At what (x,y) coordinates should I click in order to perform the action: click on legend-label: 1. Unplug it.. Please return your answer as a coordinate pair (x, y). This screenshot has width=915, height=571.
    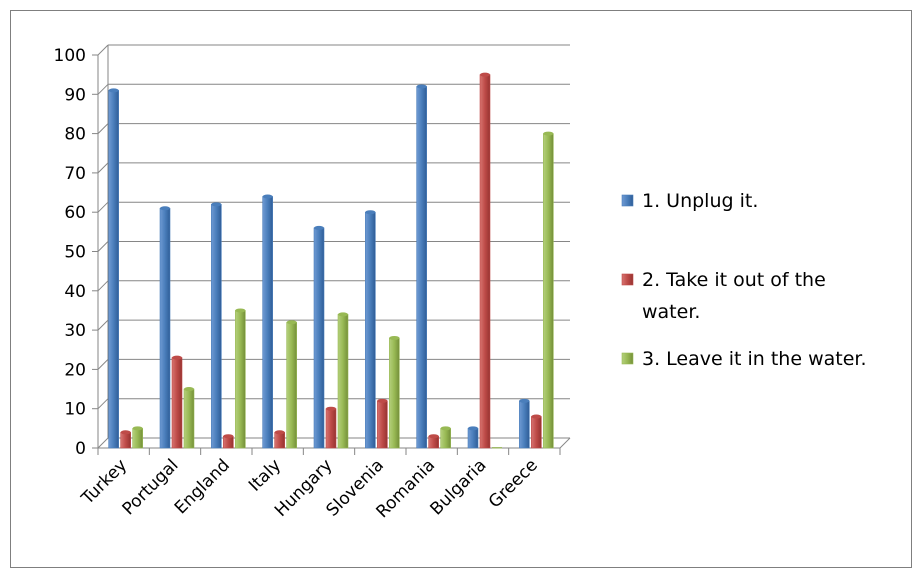
    Looking at the image, I should click on (700, 201).